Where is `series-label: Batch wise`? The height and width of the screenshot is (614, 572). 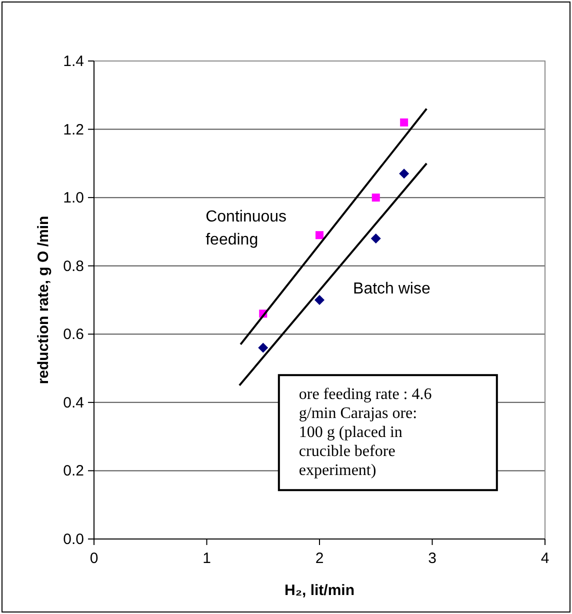
series-label: Batch wise is located at coordinates (391, 289).